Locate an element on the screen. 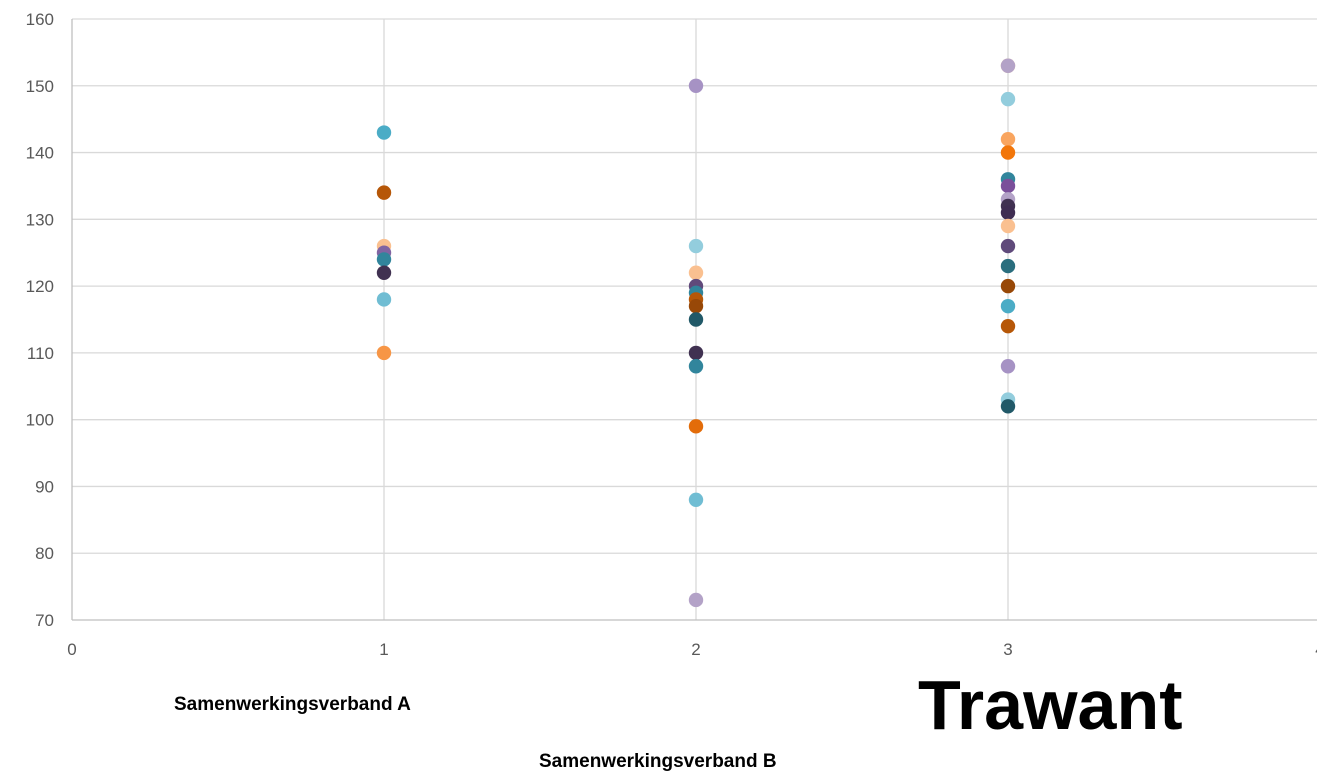 Image resolution: width=1317 pixels, height=776 pixels. y-tick-label: 120 is located at coordinates (40, 286).